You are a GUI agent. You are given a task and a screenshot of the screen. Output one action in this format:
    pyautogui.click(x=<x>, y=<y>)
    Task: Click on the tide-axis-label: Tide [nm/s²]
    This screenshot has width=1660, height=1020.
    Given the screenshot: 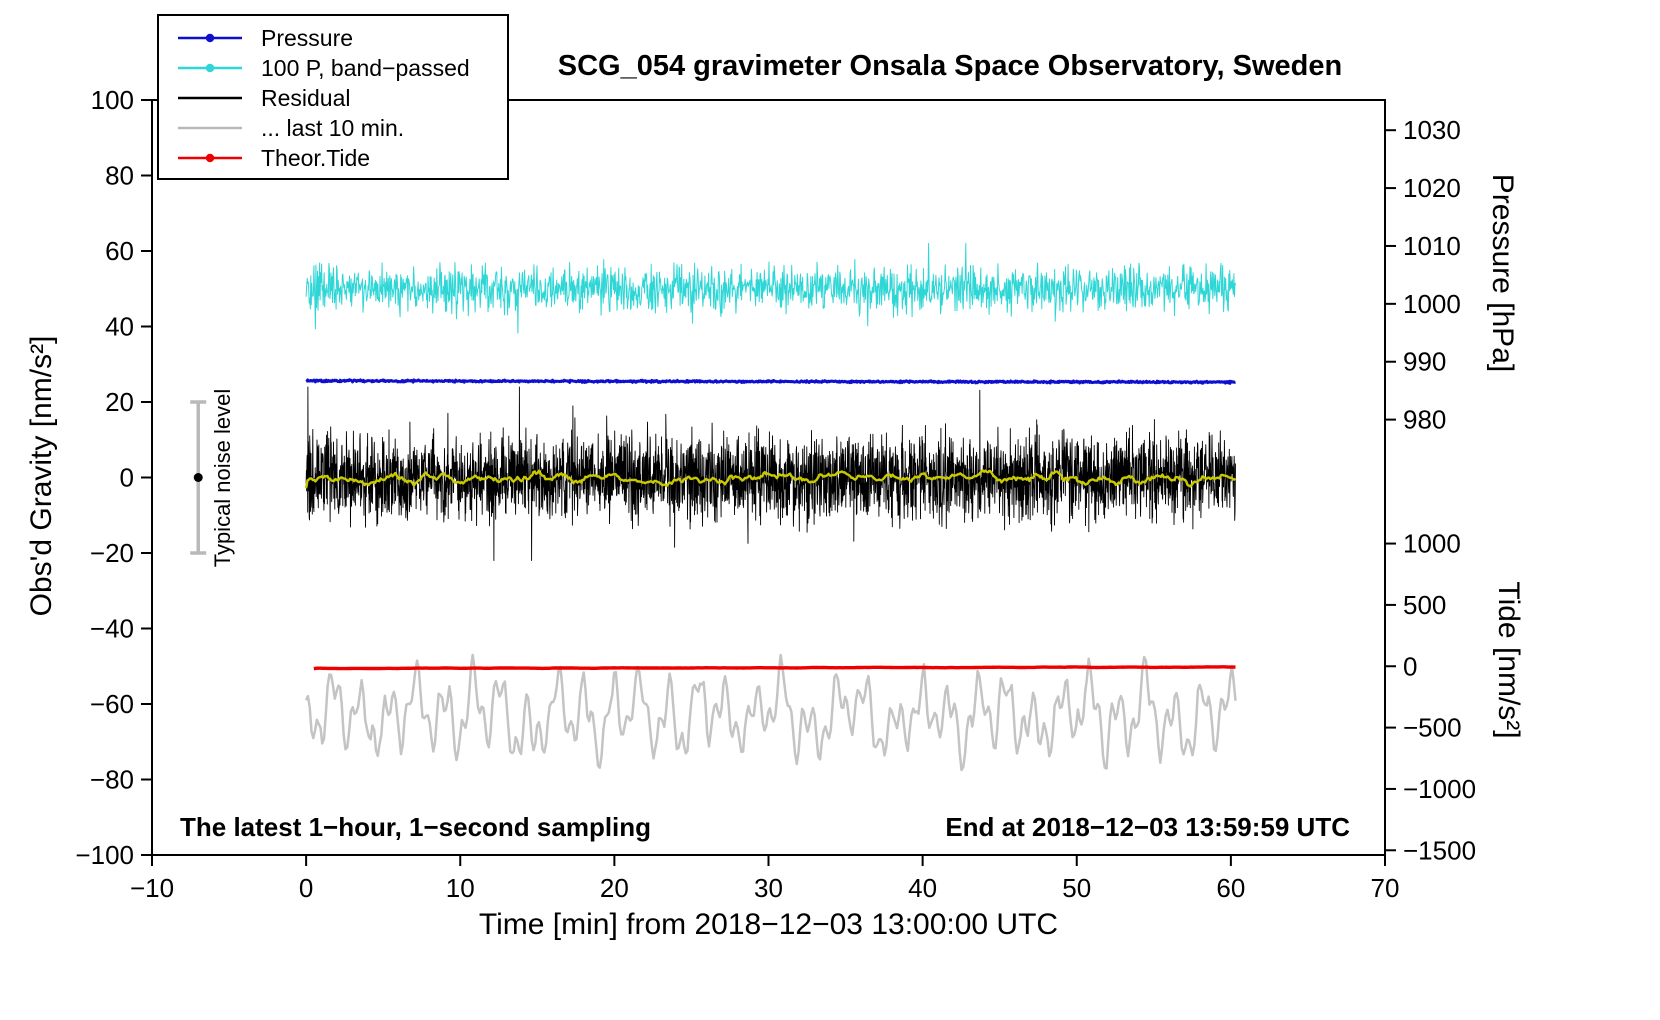 What is the action you would take?
    pyautogui.click(x=1508, y=660)
    